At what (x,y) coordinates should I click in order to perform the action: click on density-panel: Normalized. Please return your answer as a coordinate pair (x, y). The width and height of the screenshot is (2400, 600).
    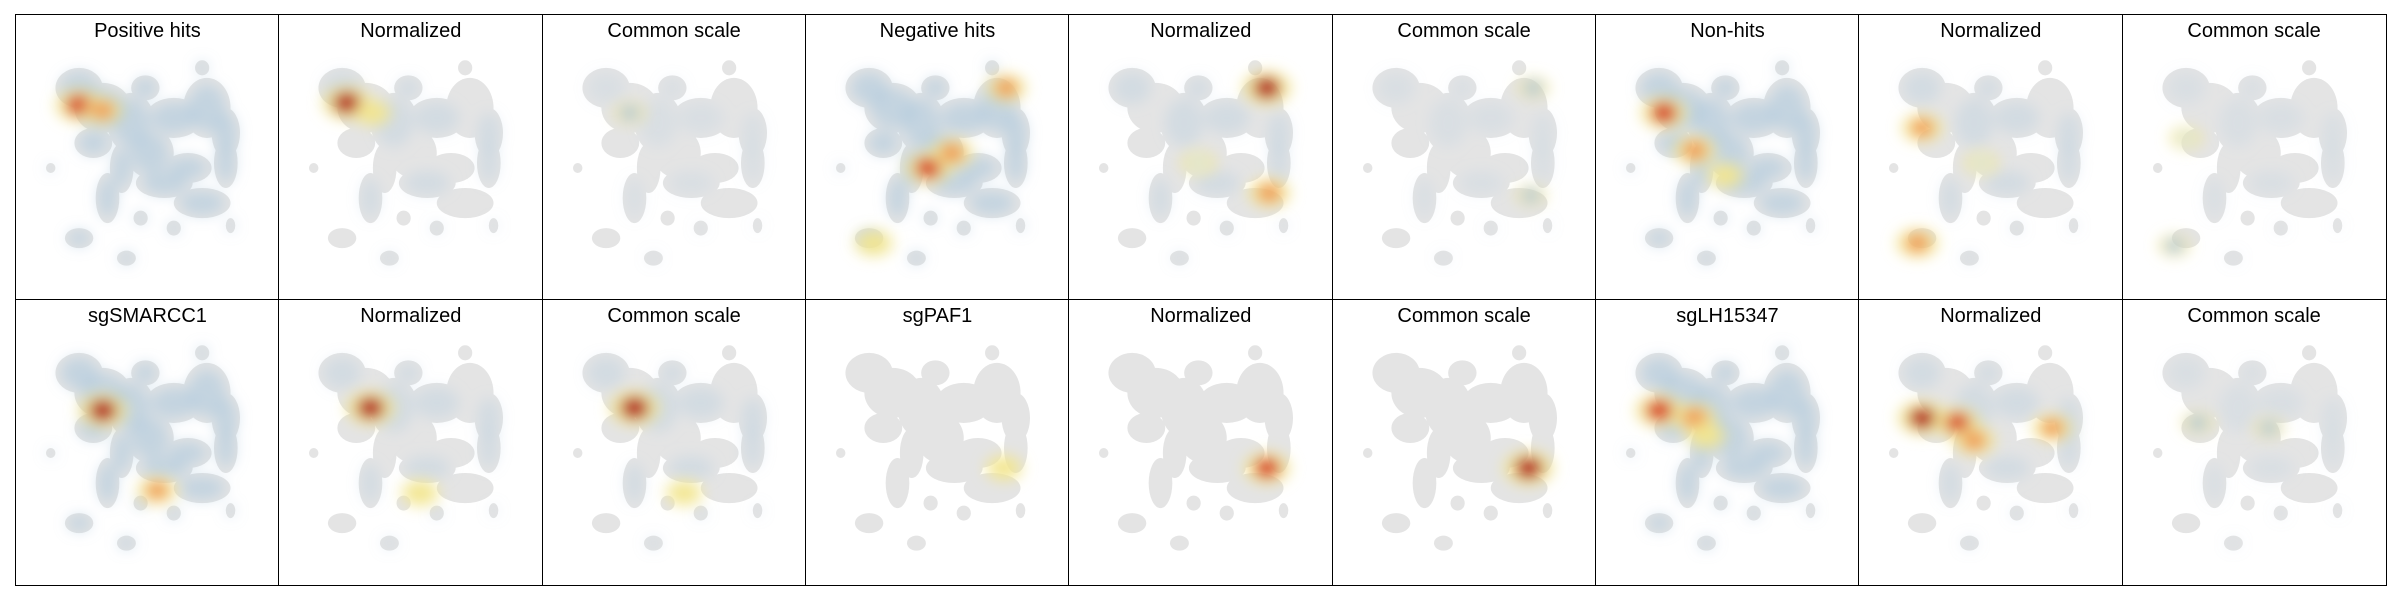
    Looking at the image, I should click on (1201, 442).